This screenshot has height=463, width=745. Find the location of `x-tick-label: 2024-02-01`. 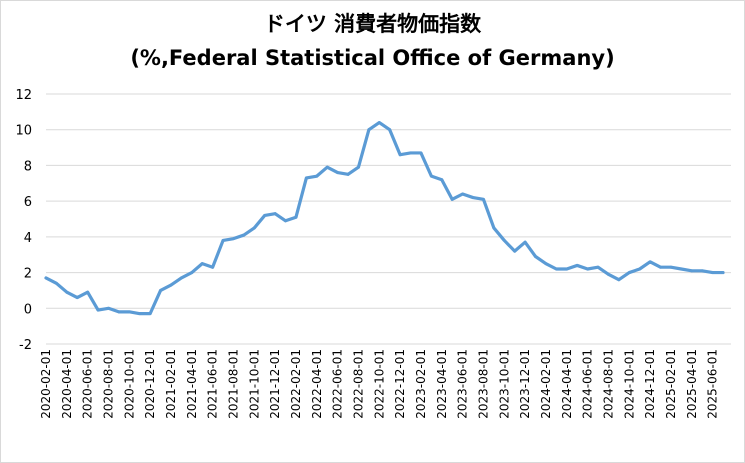

x-tick-label: 2024-02-01 is located at coordinates (546, 384).